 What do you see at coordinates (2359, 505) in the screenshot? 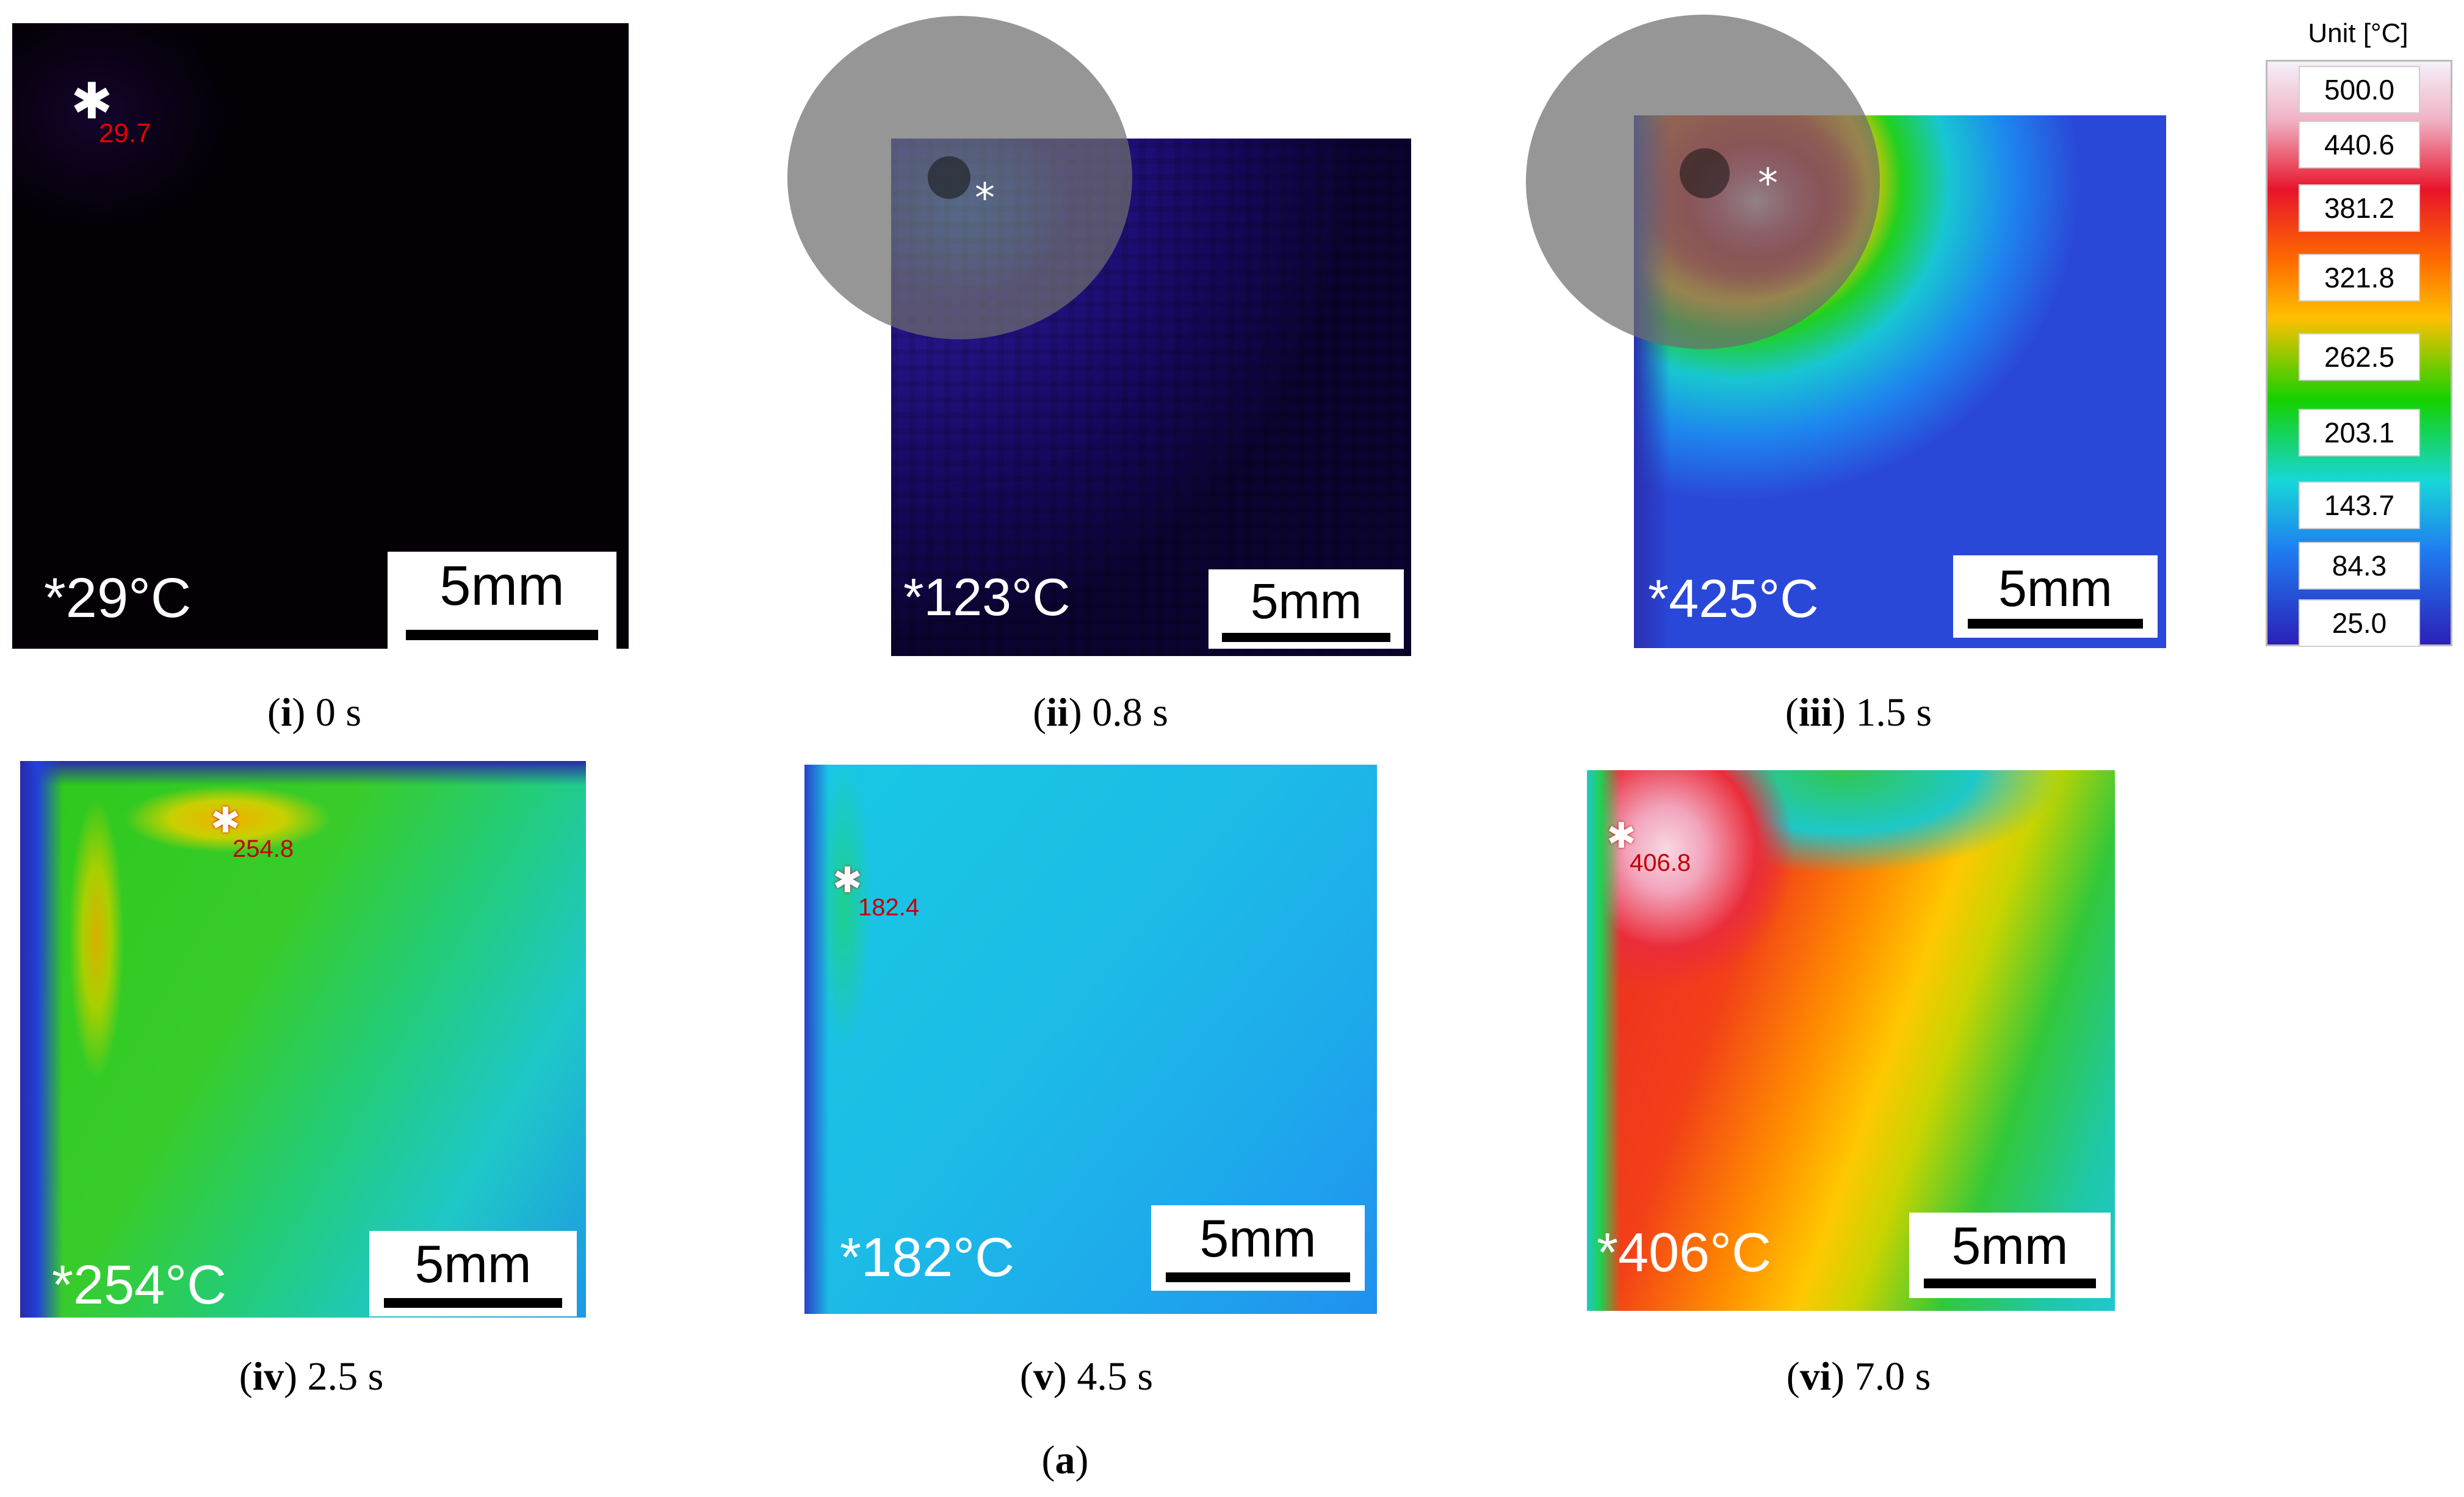
I see `colorbar-tick: 143.7` at bounding box center [2359, 505].